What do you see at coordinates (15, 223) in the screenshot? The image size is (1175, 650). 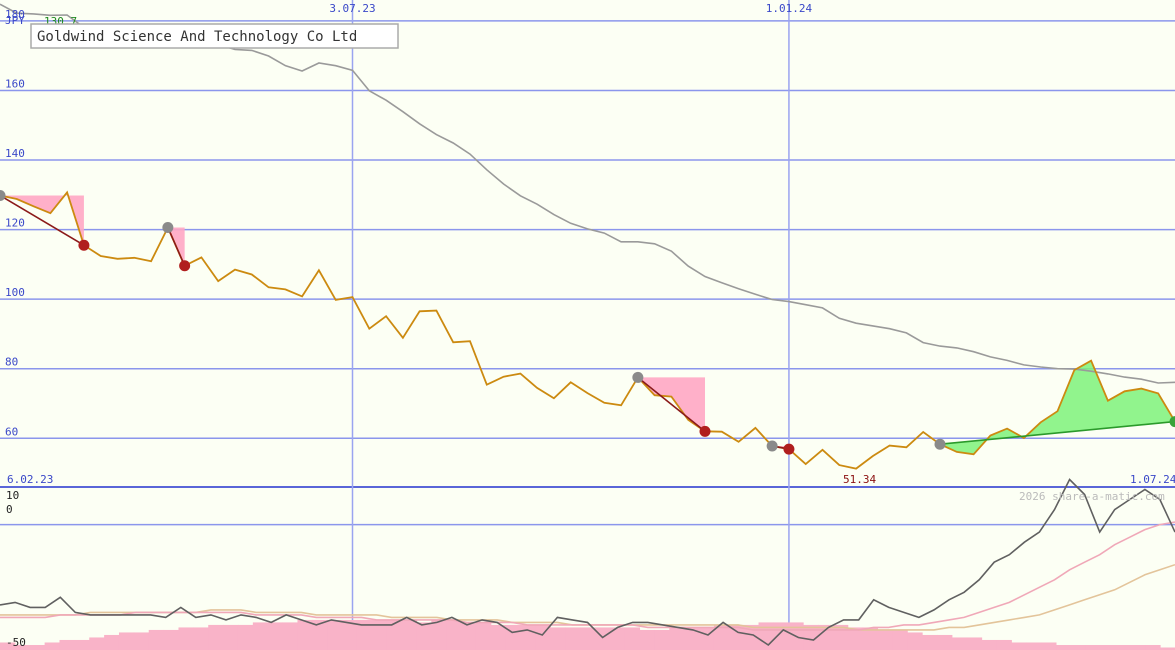 I see `y-tick-120: 120` at bounding box center [15, 223].